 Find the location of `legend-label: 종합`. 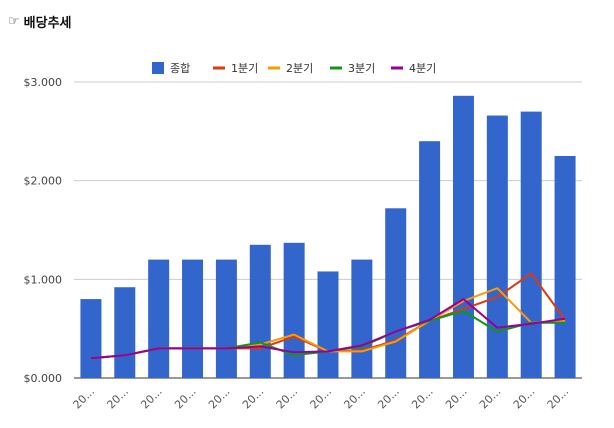

legend-label: 종합 is located at coordinates (180, 68).